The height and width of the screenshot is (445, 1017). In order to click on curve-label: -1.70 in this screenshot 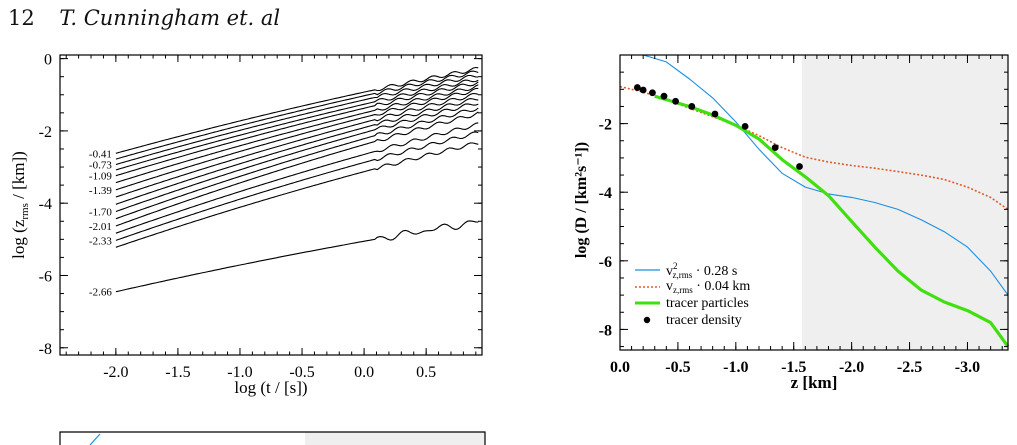, I will do `click(100, 213)`.